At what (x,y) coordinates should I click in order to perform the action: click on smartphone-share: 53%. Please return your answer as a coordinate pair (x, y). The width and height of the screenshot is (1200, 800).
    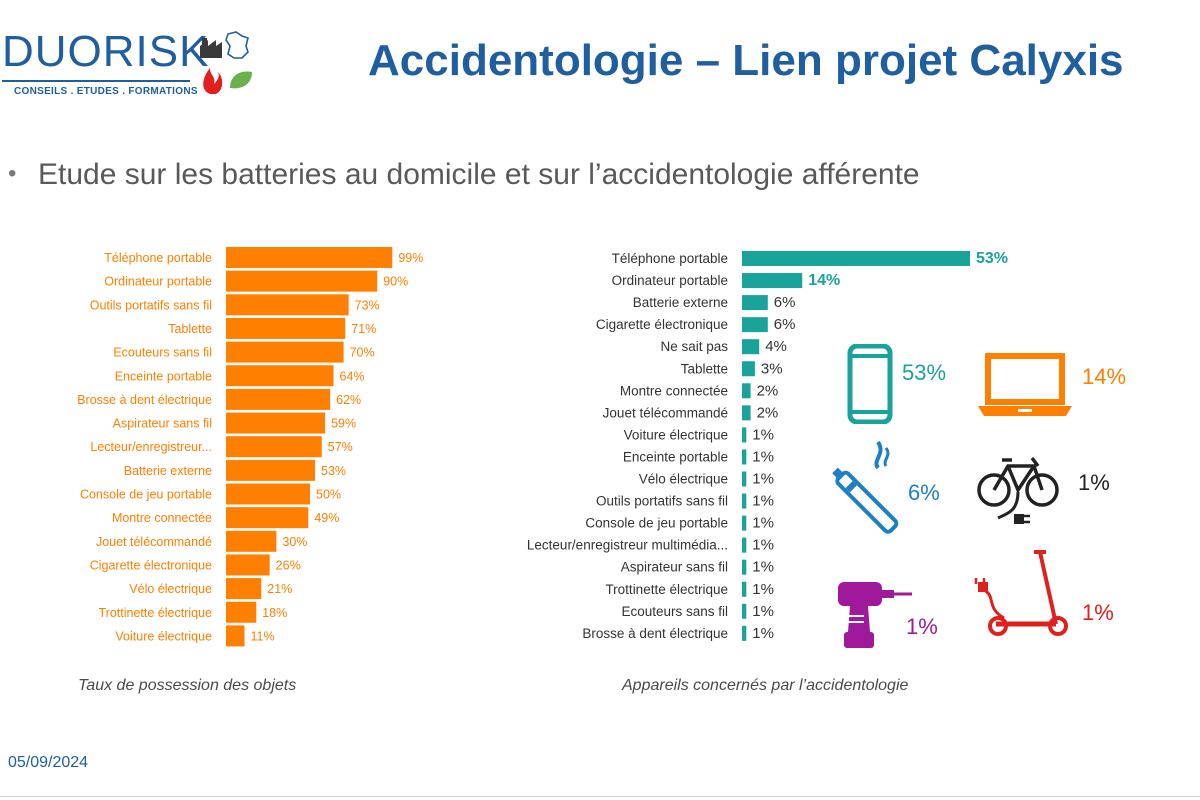
    Looking at the image, I should click on (924, 372).